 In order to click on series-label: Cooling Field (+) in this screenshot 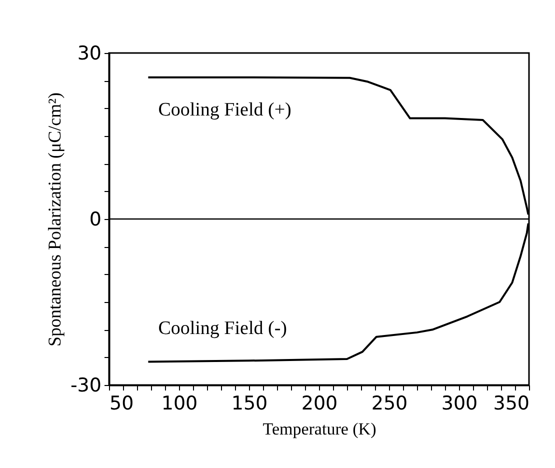, I will do `click(225, 109)`.